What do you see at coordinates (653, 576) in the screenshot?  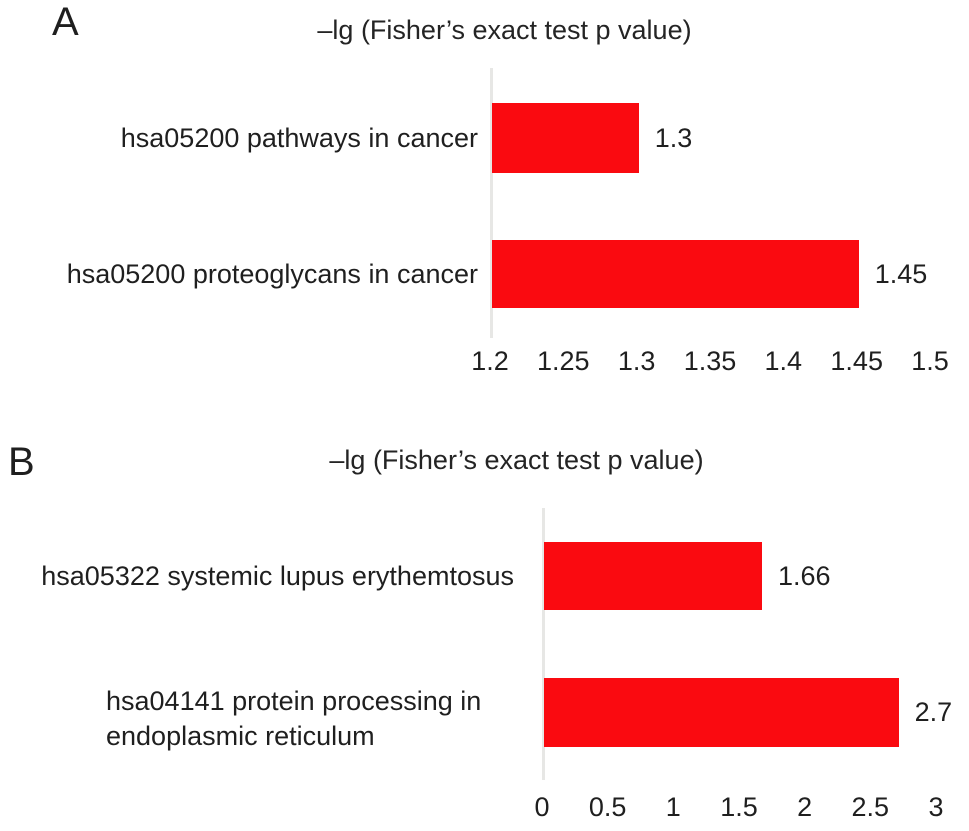 I see `bar-hsa05322-systemic-lupus-erythemtosus` at bounding box center [653, 576].